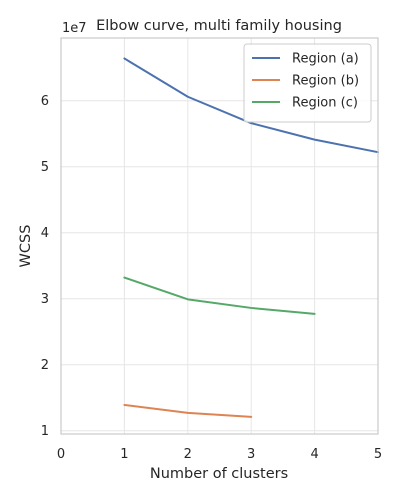 This screenshot has height=500, width=400. Describe the element at coordinates (45, 167) in the screenshot. I see `y-tick-label: 5` at that location.